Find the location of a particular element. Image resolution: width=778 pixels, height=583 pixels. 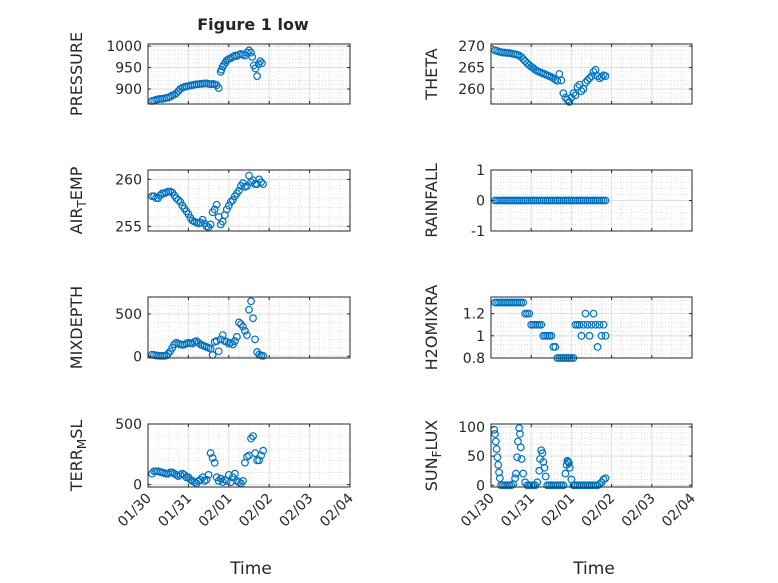

y-tick-label: 270 is located at coordinates (471, 47).